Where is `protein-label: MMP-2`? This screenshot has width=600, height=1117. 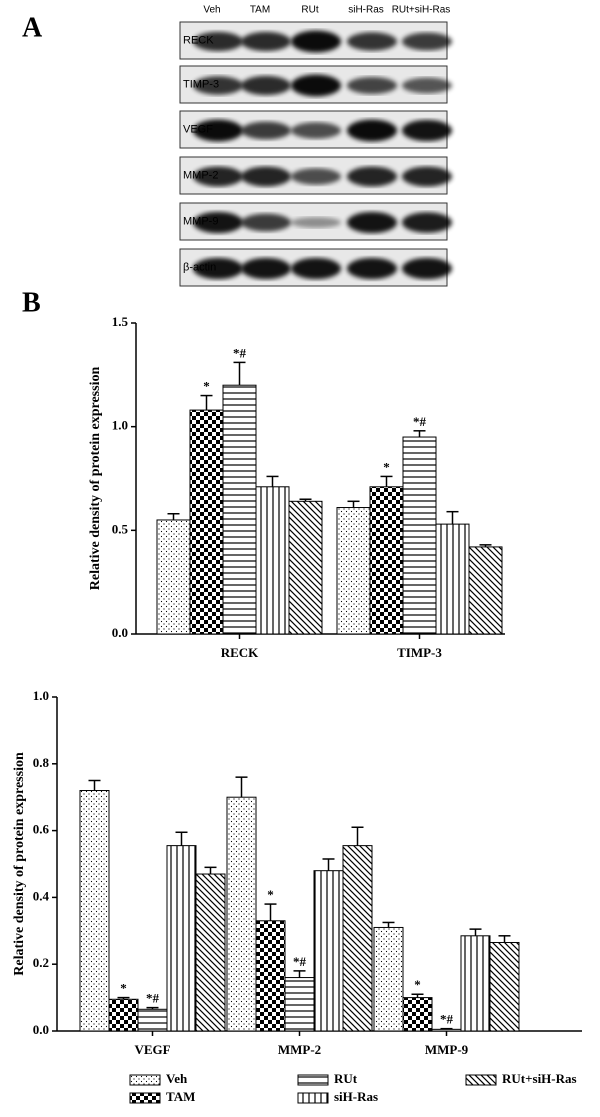 protein-label: MMP-2 is located at coordinates (200, 175).